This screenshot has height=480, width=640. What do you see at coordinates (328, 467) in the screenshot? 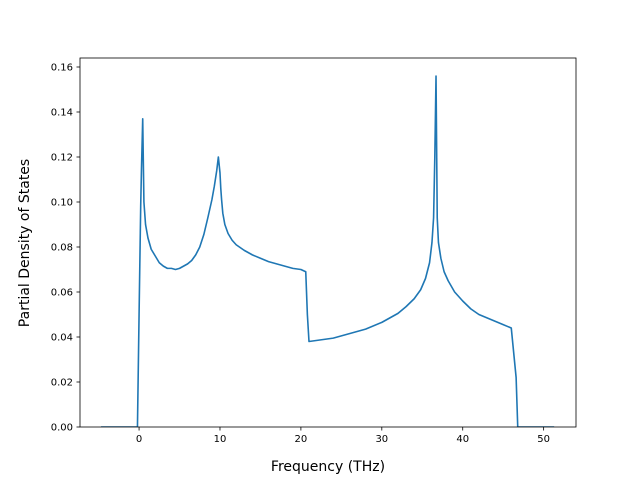
I see `x-axis-label: Frequency (THz)` at bounding box center [328, 467].